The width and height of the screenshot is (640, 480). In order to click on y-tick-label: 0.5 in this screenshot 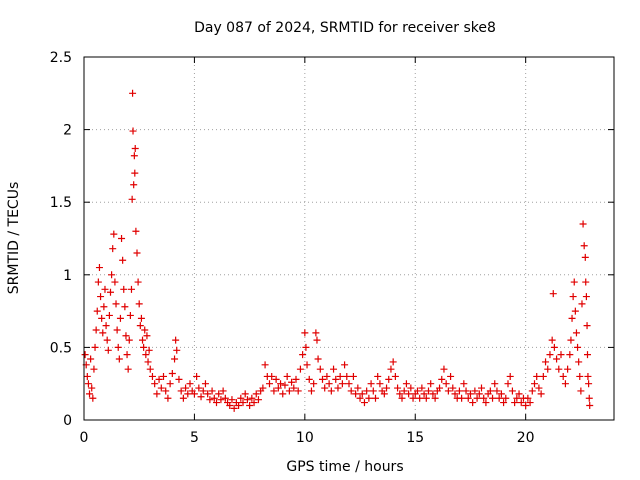, I will do `click(61, 348)`.